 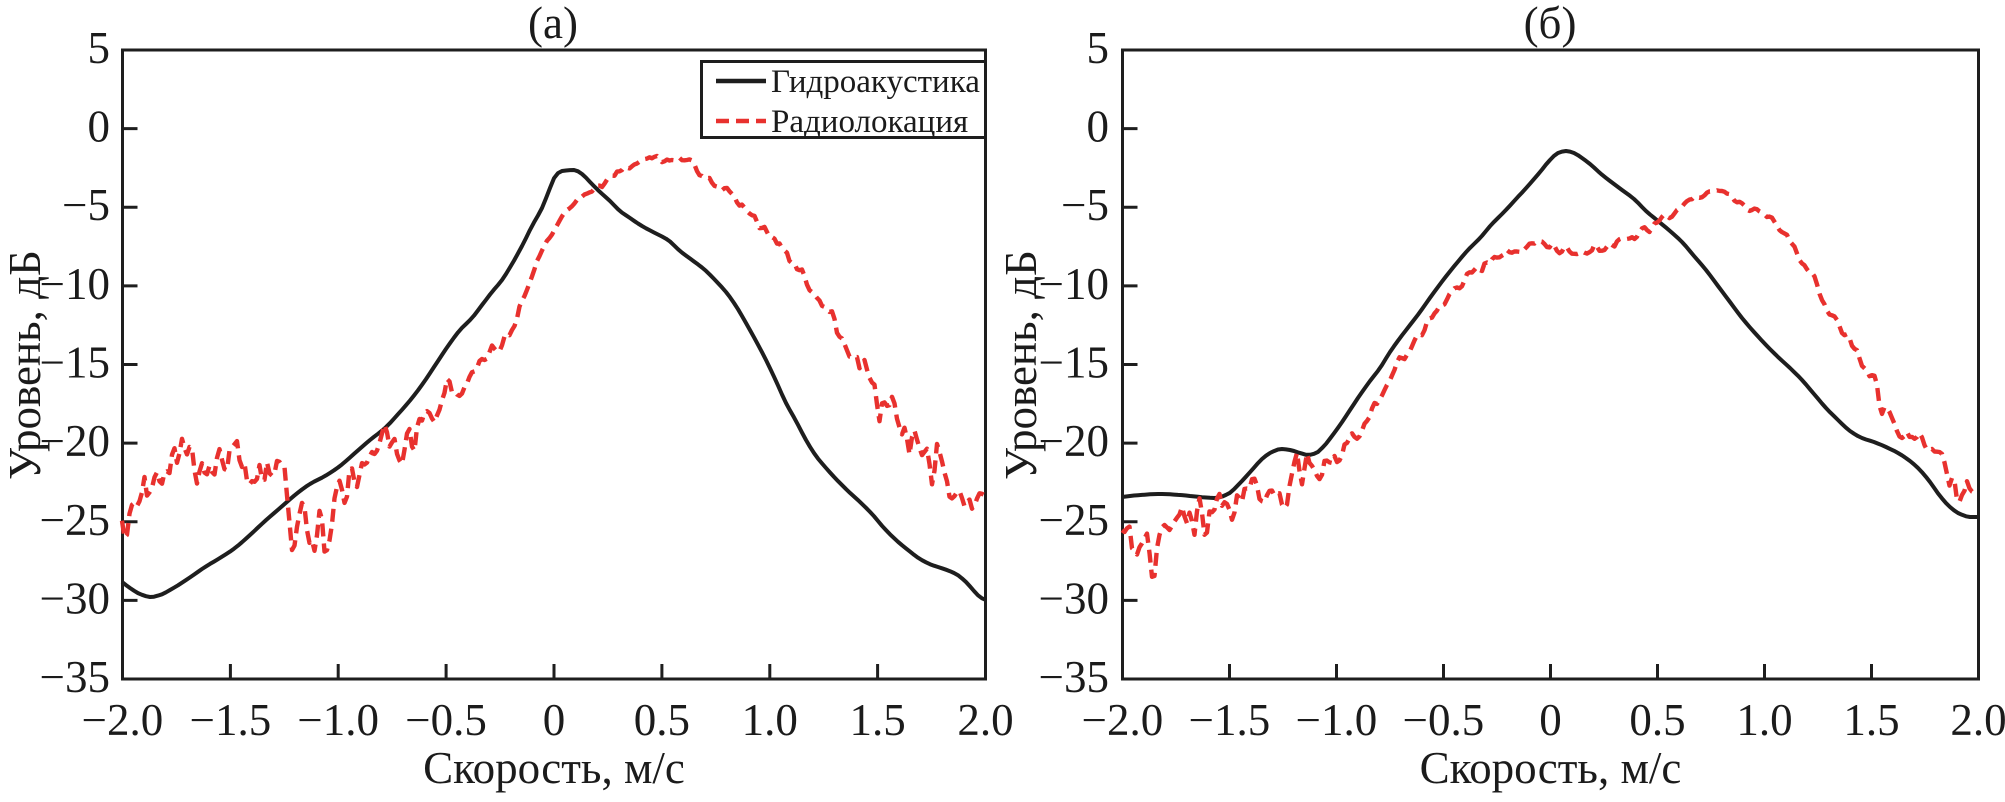 What do you see at coordinates (875, 82) in the screenshot?
I see `svg-text: Гидроакустика` at bounding box center [875, 82].